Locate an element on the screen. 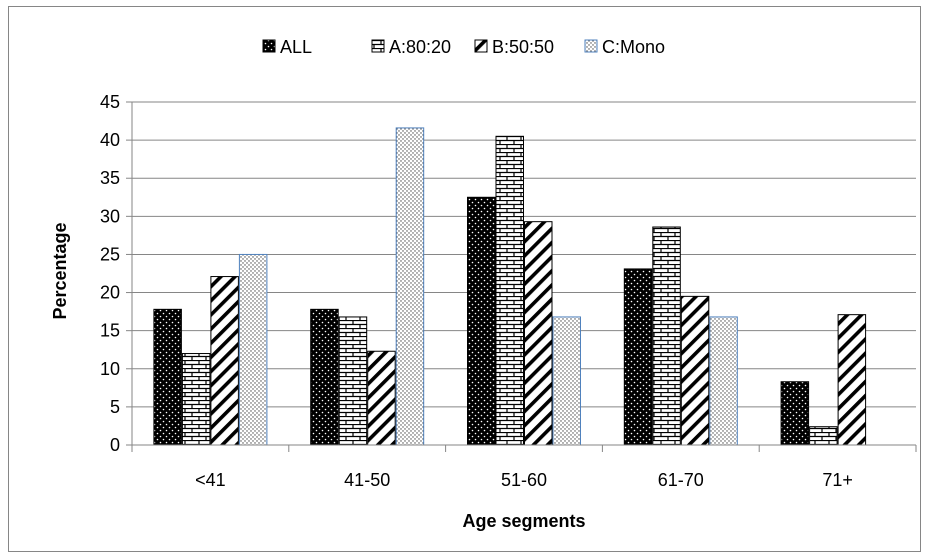  y-tick-label: 10 is located at coordinates (110, 369).